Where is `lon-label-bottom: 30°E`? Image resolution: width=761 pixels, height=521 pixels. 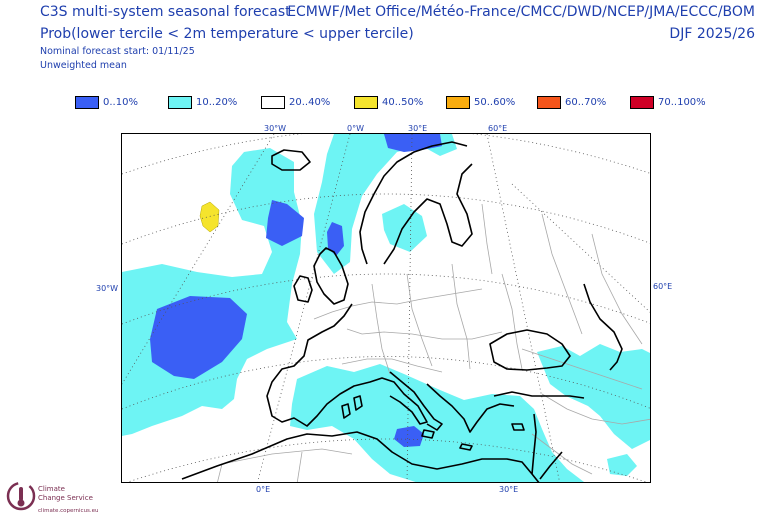 lon-label-bottom: 30°E is located at coordinates (509, 489).